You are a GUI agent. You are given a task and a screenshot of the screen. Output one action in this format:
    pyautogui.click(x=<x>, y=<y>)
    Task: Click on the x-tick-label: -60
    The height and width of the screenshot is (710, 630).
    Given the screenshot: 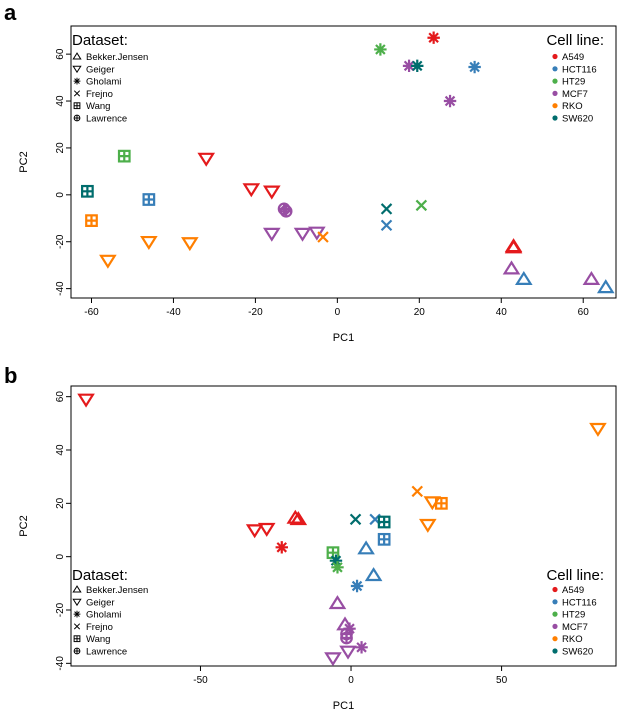 What is the action you would take?
    pyautogui.click(x=91, y=312)
    